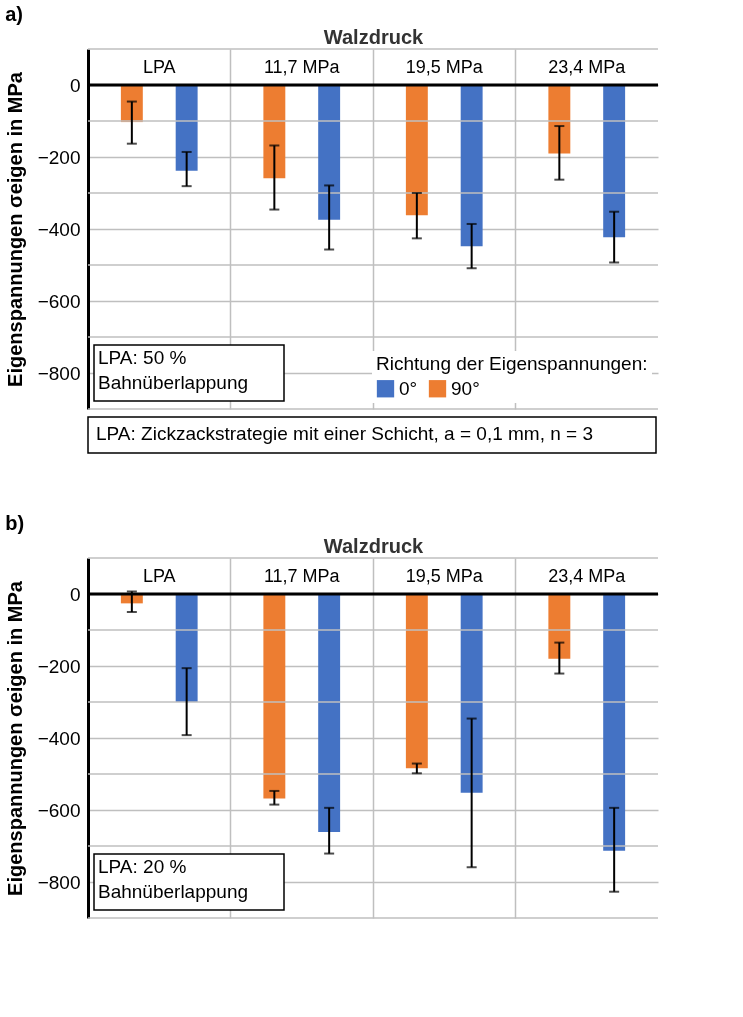 This screenshot has height=1017, width=743. I want to click on annotation: LPA: 50 % Bahnüberlappung, so click(173, 370).